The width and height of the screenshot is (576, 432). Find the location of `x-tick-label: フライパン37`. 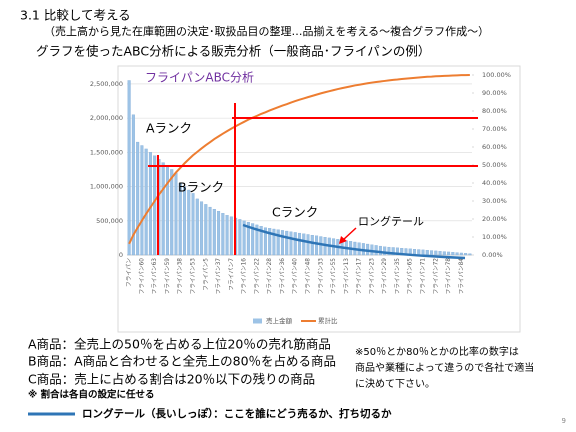

x-tick-label: フライパン37 is located at coordinates (218, 276).